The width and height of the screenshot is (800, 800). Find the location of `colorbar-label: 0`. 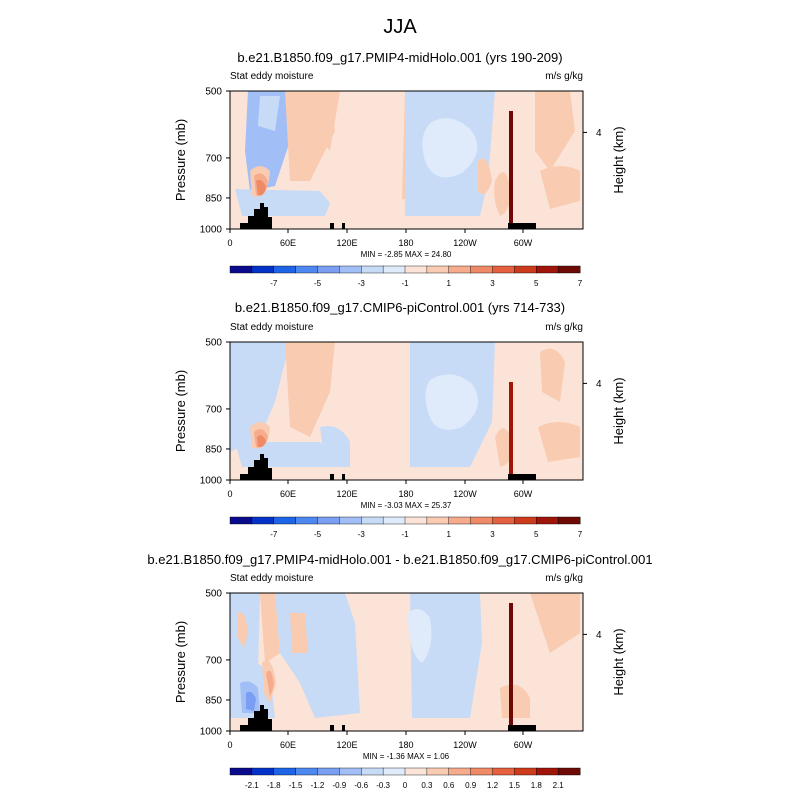

colorbar-label: 0 is located at coordinates (405, 785).